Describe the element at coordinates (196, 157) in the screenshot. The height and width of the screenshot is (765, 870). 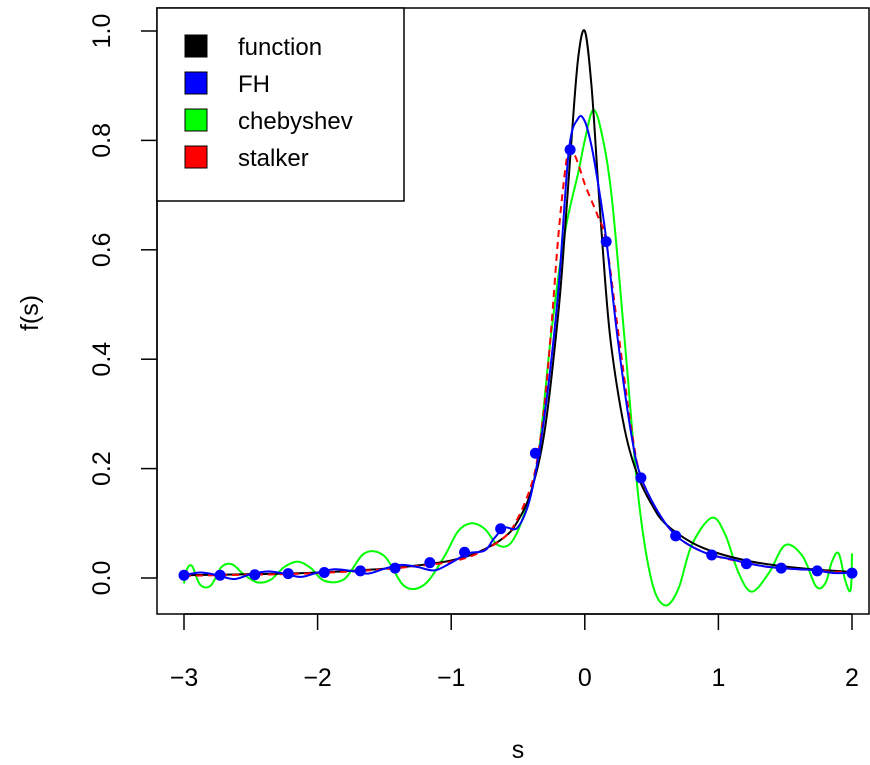
I see `legend-swatch-stalker` at that location.